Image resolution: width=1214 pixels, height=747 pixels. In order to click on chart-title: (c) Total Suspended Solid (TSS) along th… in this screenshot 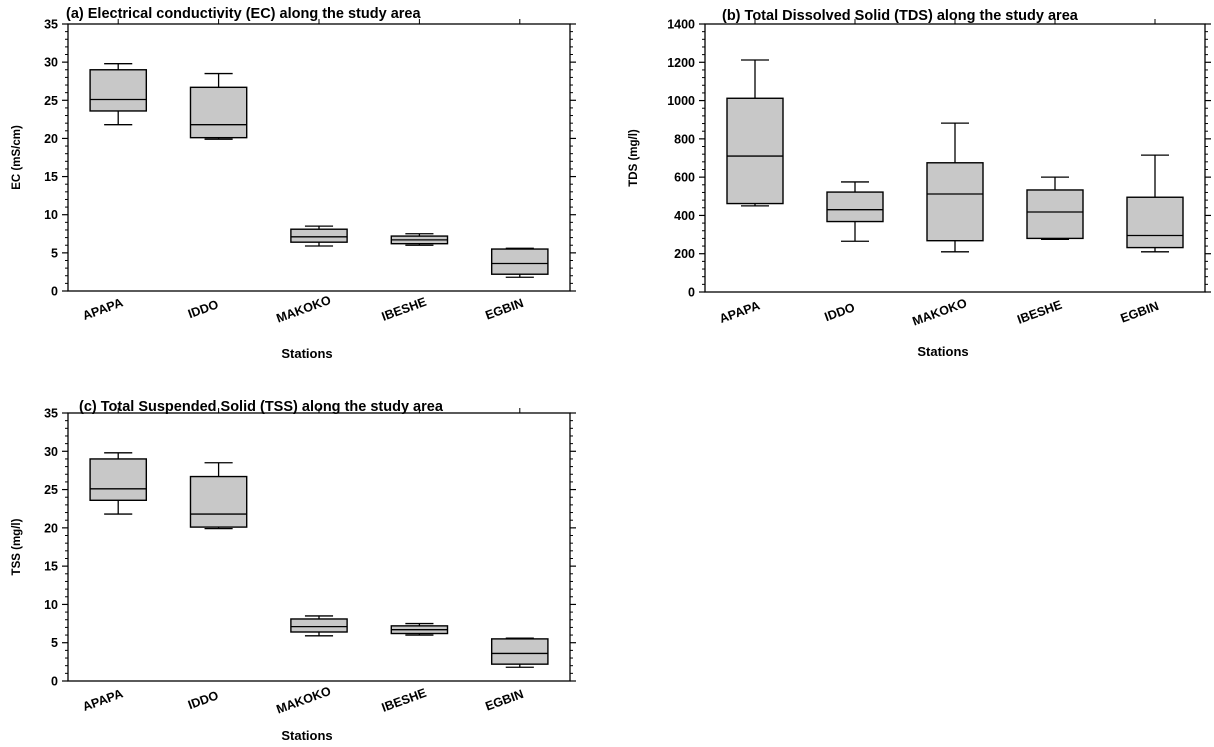, I will do `click(261, 407)`.